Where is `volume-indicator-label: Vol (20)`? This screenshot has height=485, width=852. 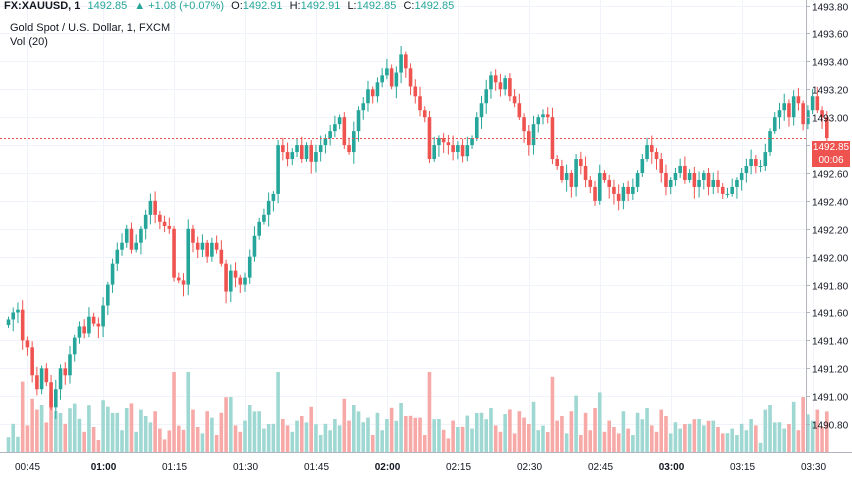 volume-indicator-label: Vol (20) is located at coordinates (29, 42).